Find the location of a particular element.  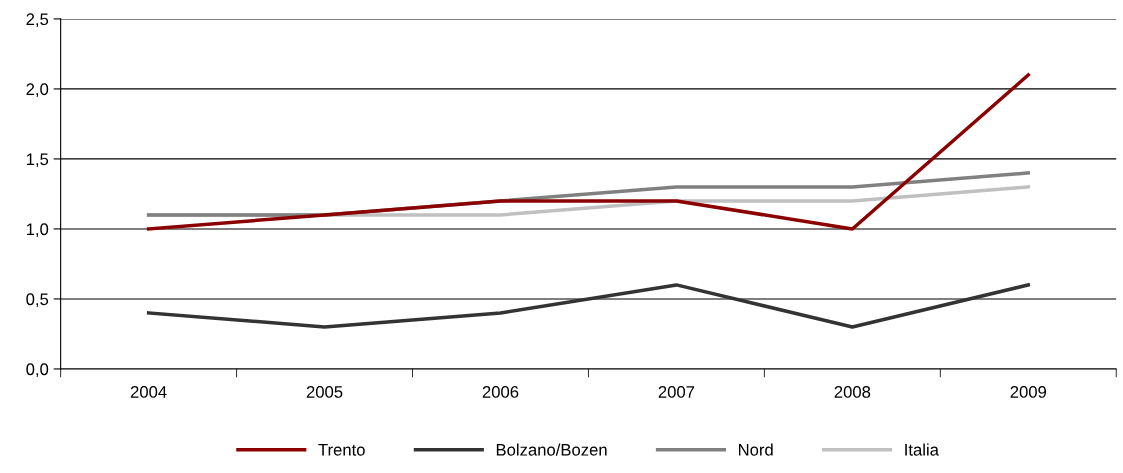

x-tick-label: 2009 is located at coordinates (1028, 392).